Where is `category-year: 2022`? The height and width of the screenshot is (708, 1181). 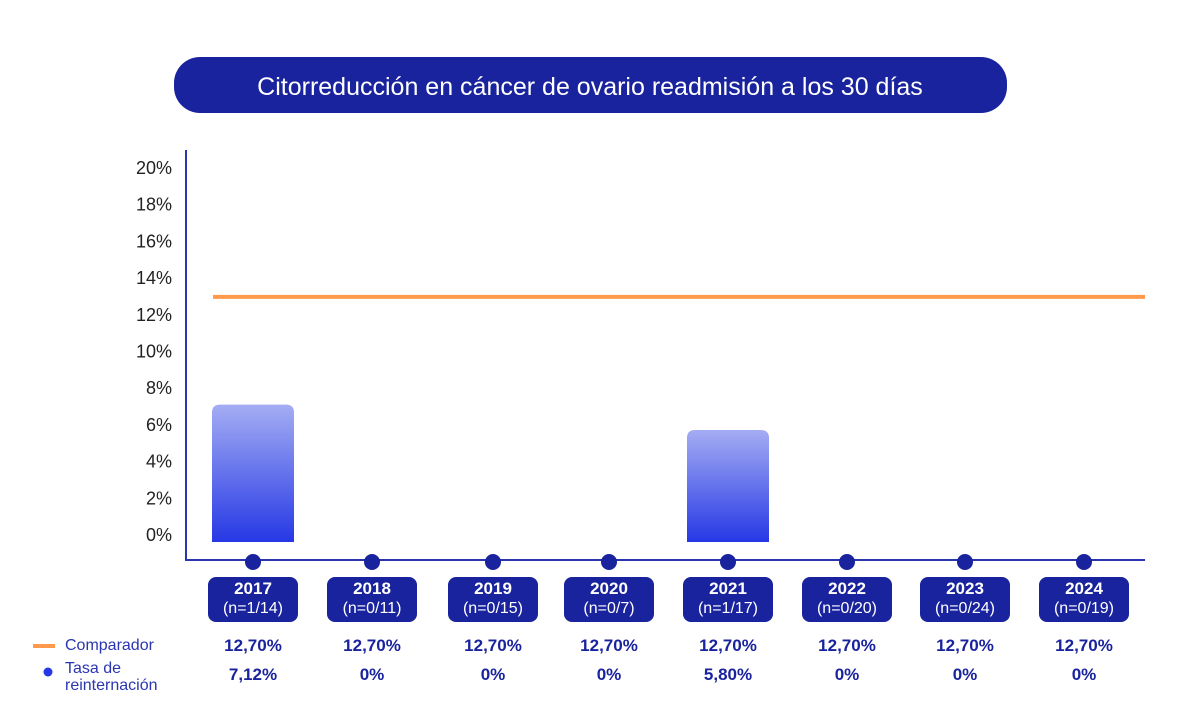
category-year: 2022 is located at coordinates (847, 588).